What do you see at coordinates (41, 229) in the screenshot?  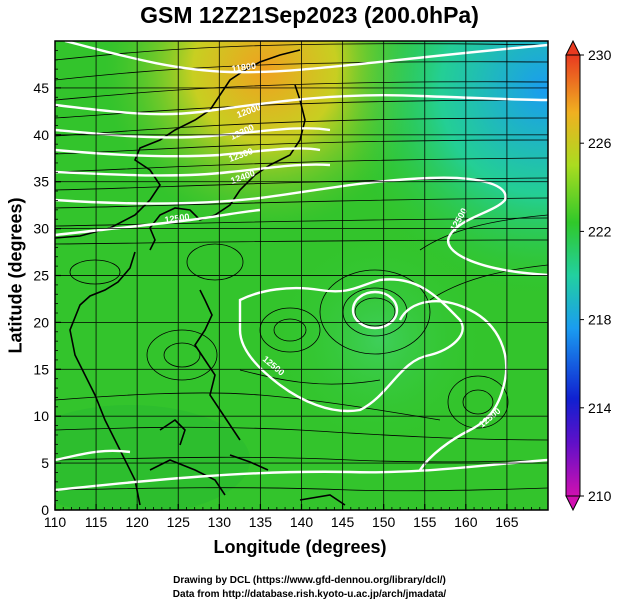 I see `y-tick-label: 30` at bounding box center [41, 229].